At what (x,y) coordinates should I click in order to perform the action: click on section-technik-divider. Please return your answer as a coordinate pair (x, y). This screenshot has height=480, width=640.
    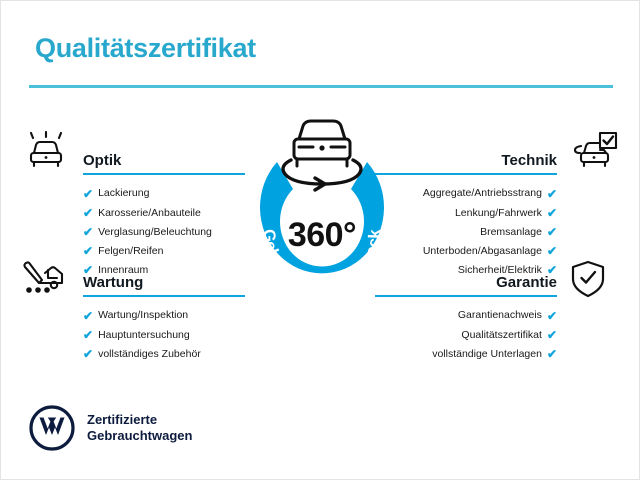
    Looking at the image, I should click on (466, 174).